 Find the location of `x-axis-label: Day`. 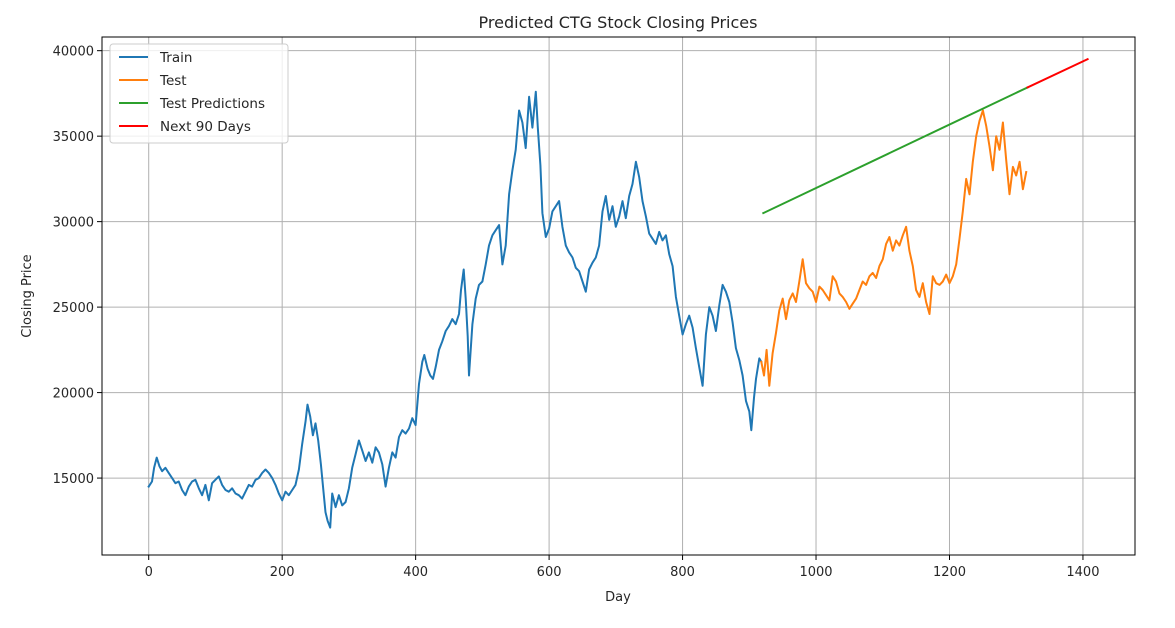

x-axis-label: Day is located at coordinates (618, 597).